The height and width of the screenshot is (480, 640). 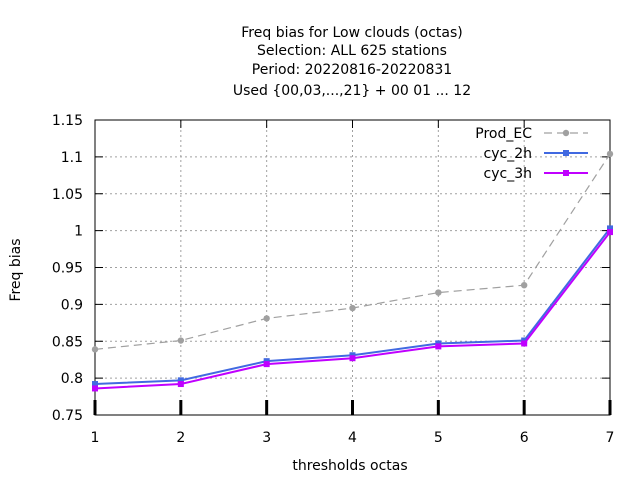 I want to click on legend-label: cyc_3h, so click(x=508, y=174).